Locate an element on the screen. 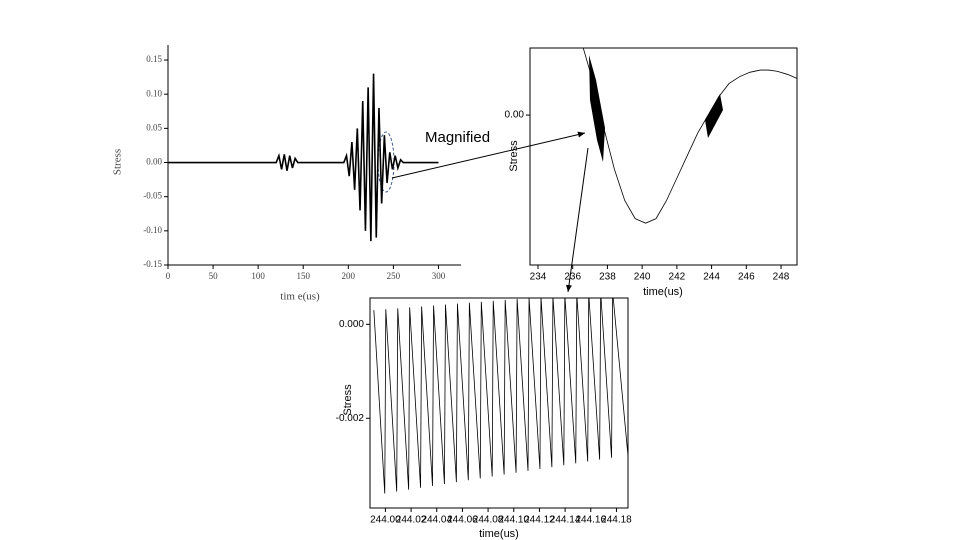  x-tick-label: 250 is located at coordinates (394, 276).